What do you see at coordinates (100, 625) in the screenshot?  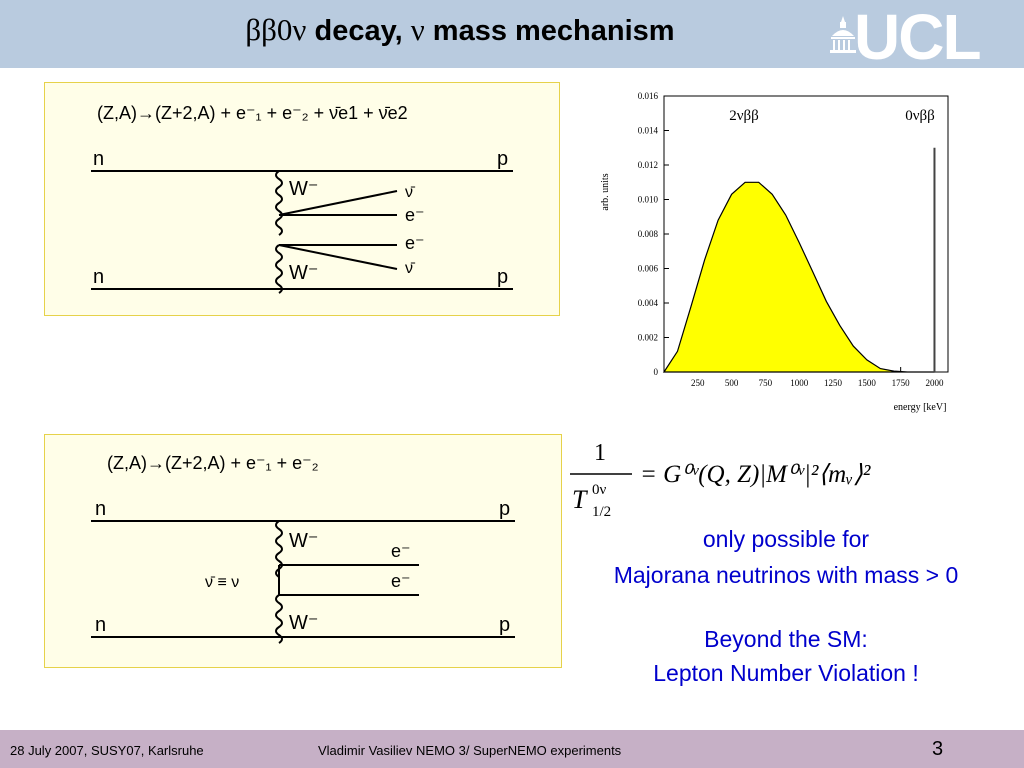 I see `diagram2-n-bot: n` at bounding box center [100, 625].